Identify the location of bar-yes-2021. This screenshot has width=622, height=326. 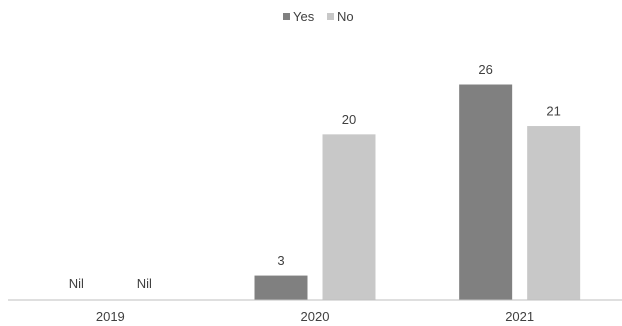
(486, 192).